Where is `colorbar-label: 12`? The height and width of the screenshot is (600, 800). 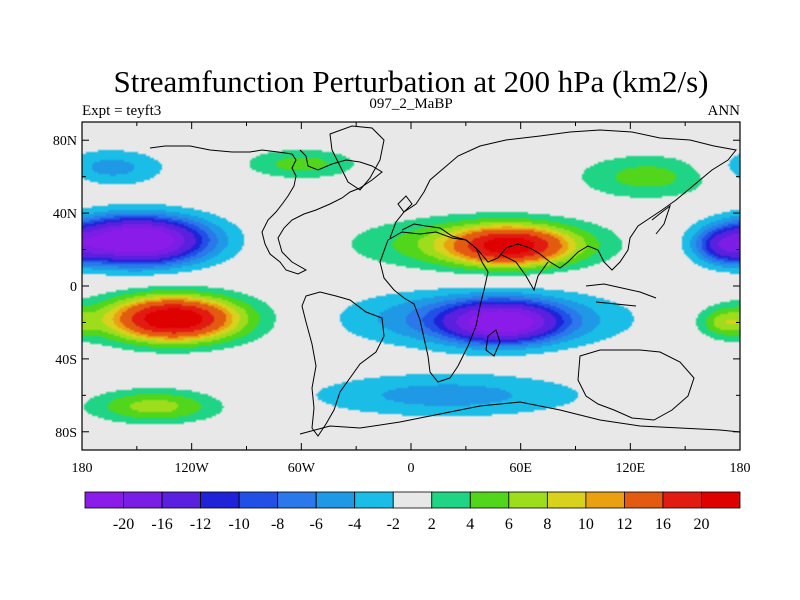 colorbar-label: 12 is located at coordinates (624, 524).